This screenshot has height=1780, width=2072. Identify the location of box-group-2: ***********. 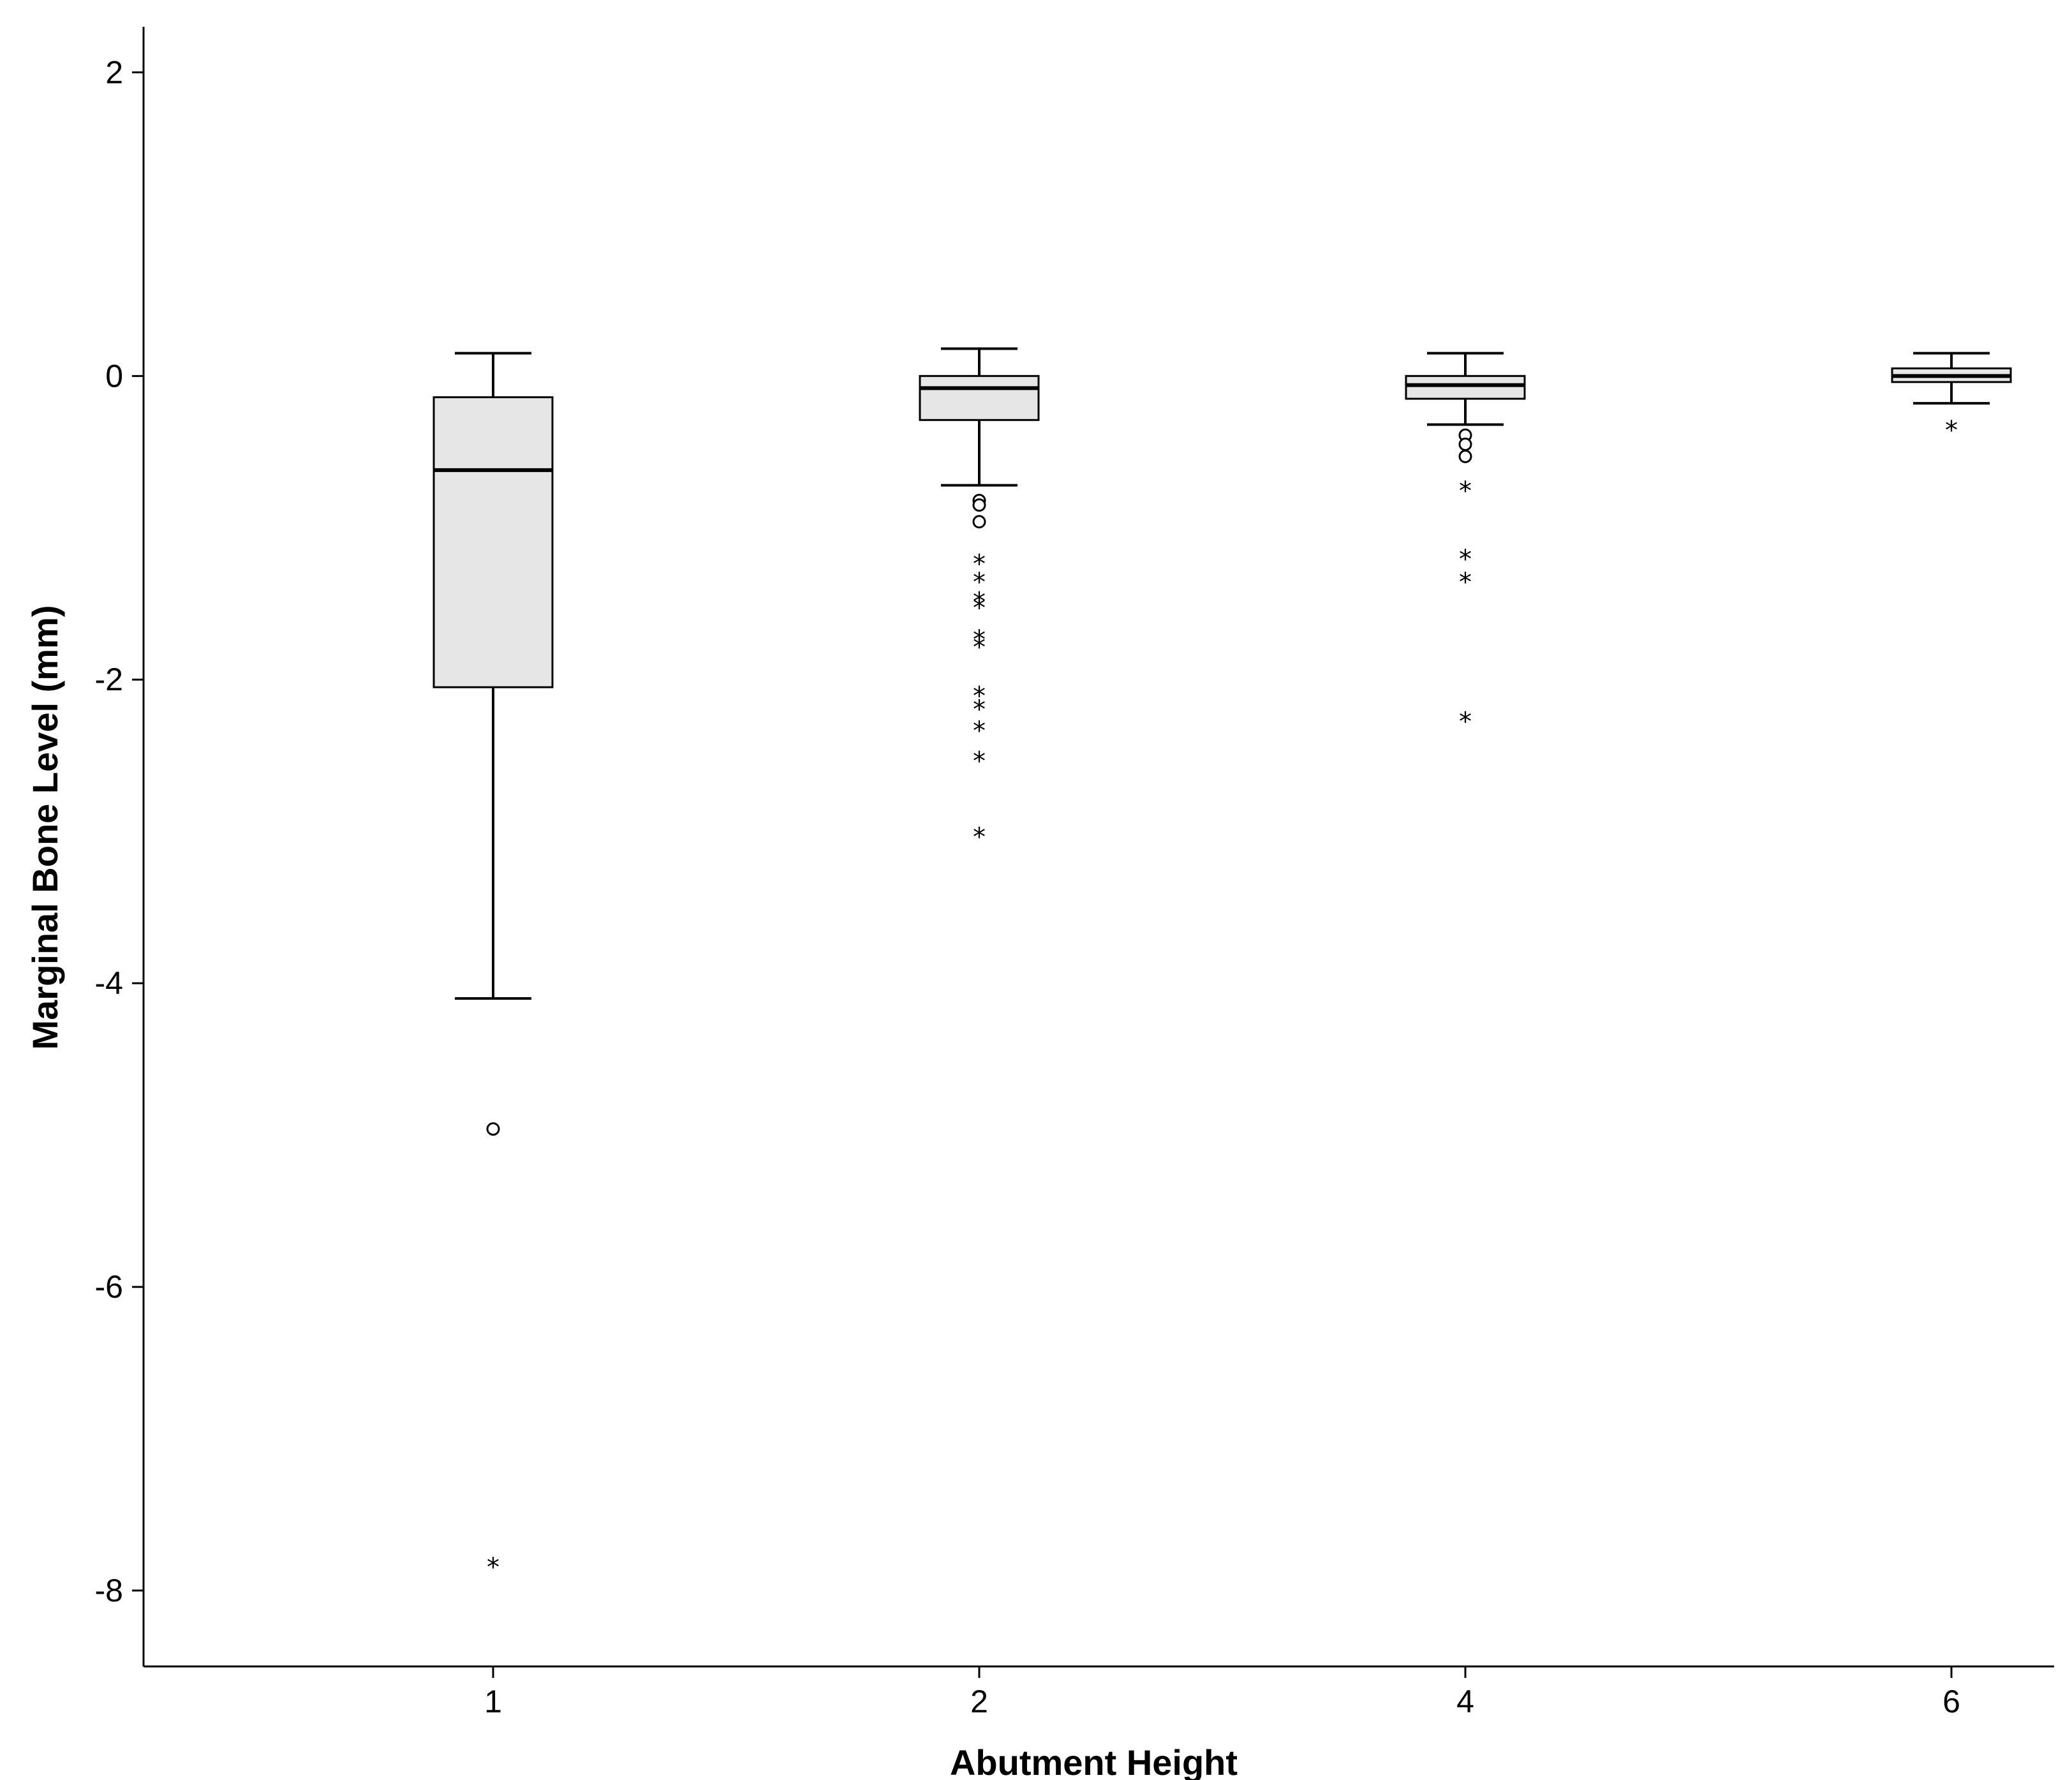
(980, 599).